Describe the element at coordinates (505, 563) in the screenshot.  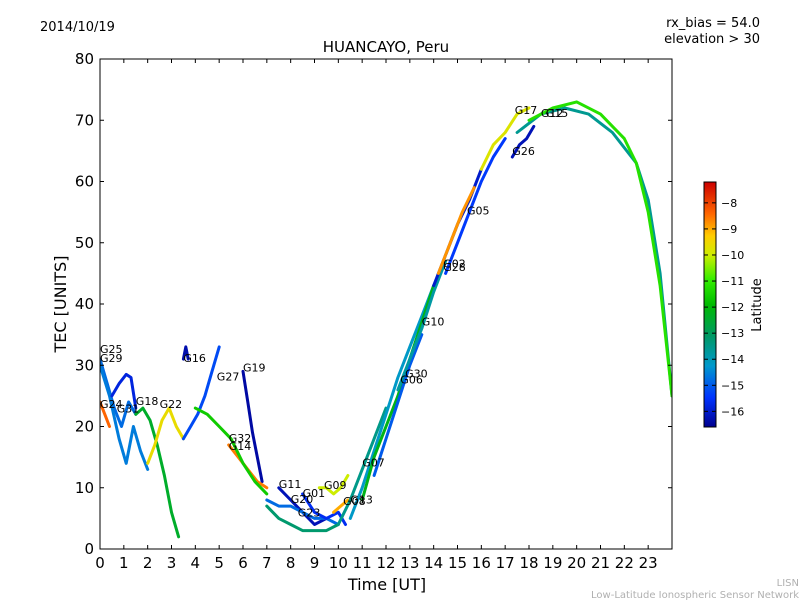
I see `x-tick-label: 17` at that location.